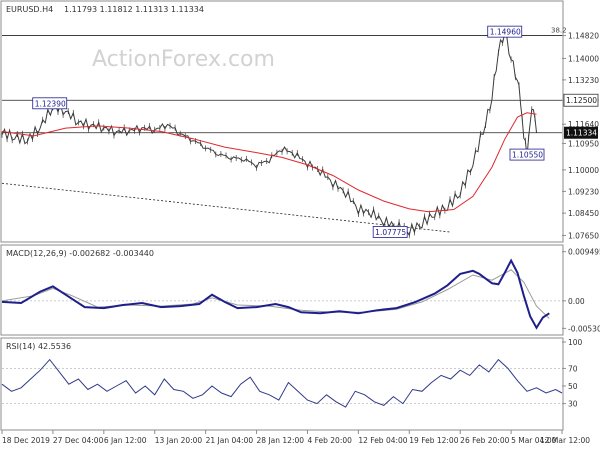 This screenshot has width=600, height=450. I want to click on rsi-tick-label: 70, so click(573, 368).